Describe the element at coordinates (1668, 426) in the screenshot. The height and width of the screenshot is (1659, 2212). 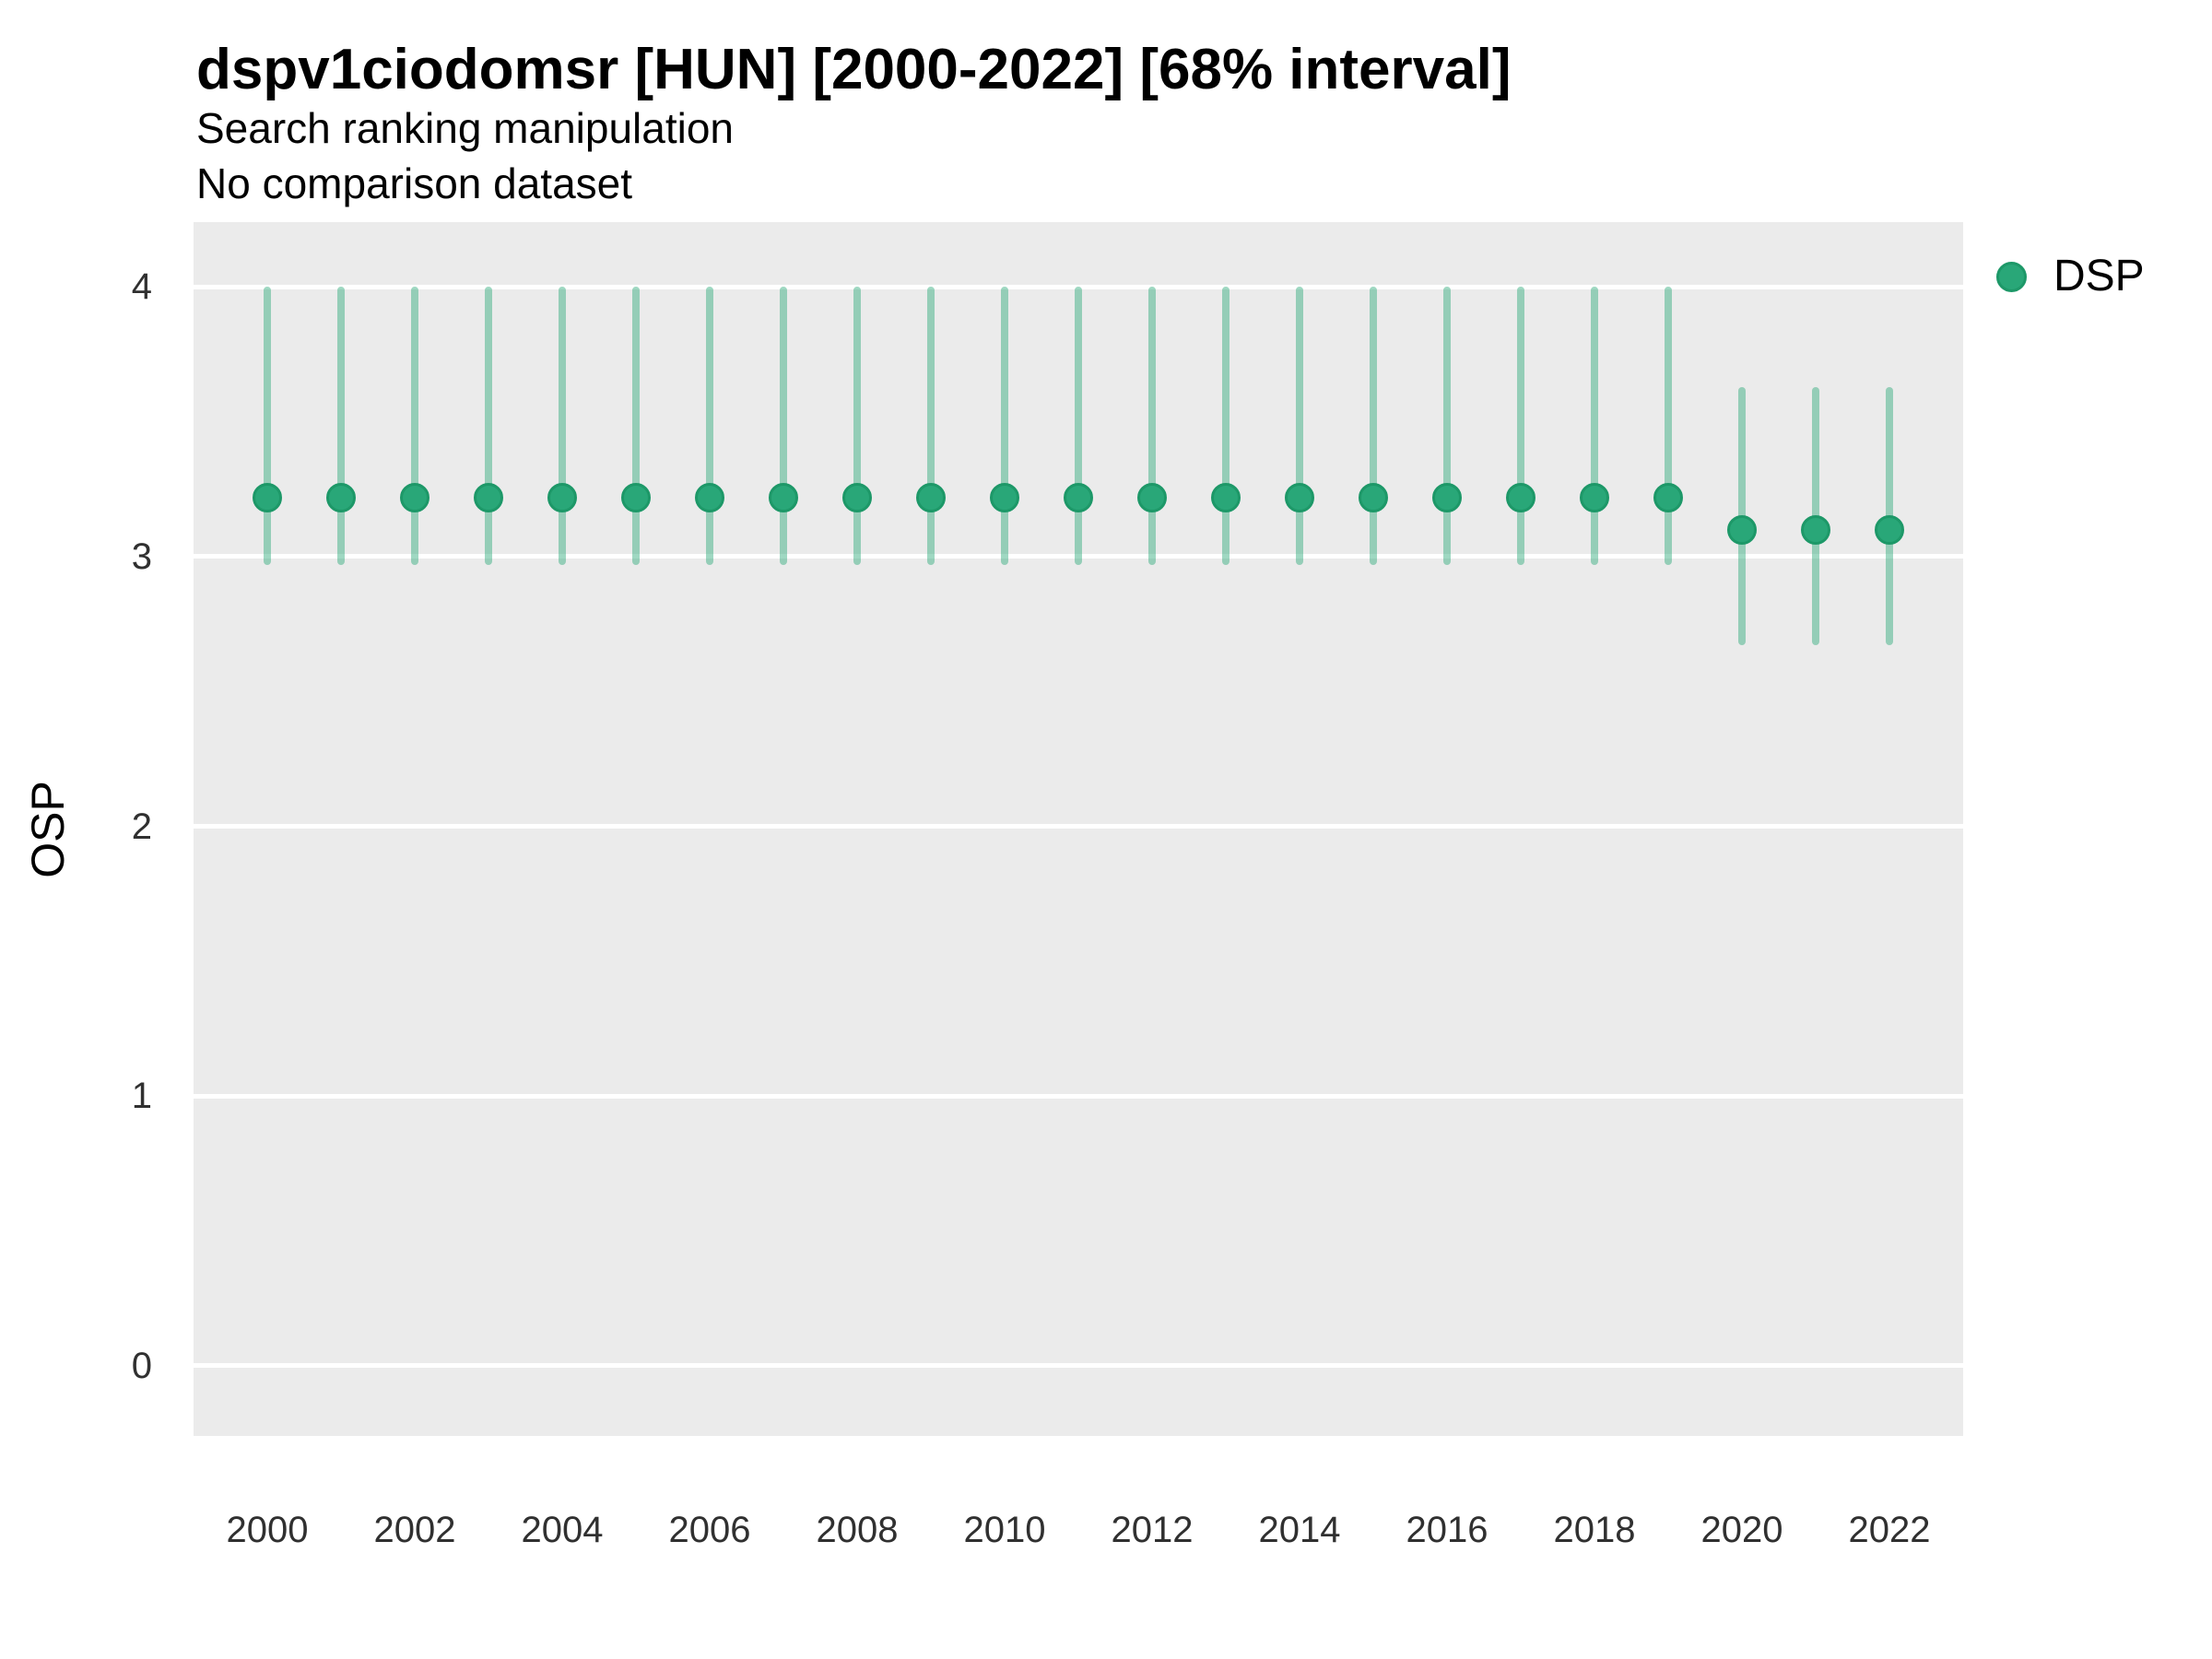
I see `interval-bar-2019` at that location.